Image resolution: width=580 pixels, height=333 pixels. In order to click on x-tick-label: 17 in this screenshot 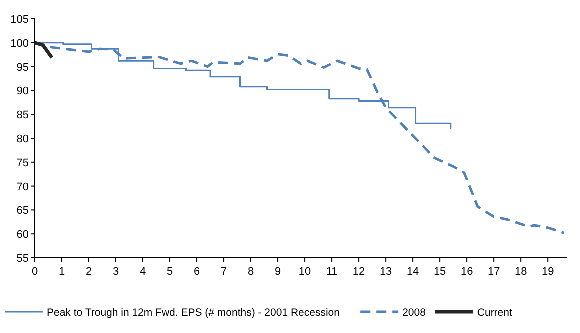, I will do `click(494, 272)`.